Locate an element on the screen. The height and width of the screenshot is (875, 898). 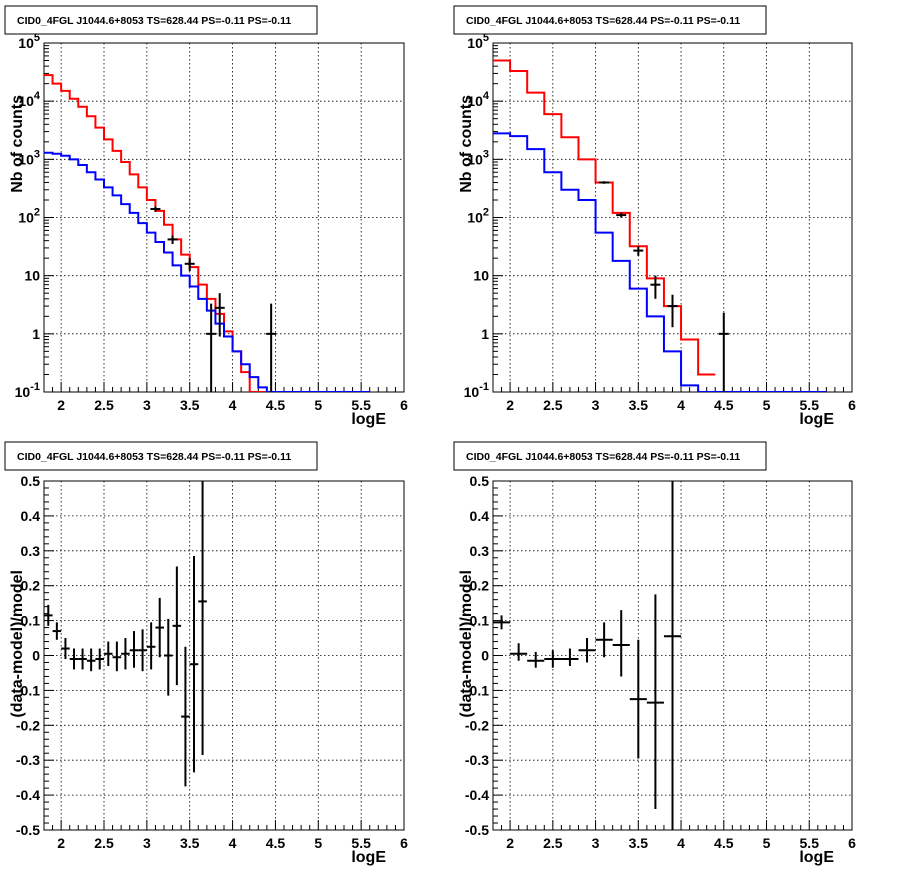
y-tick-label: 10⁴ is located at coordinates (29, 99).